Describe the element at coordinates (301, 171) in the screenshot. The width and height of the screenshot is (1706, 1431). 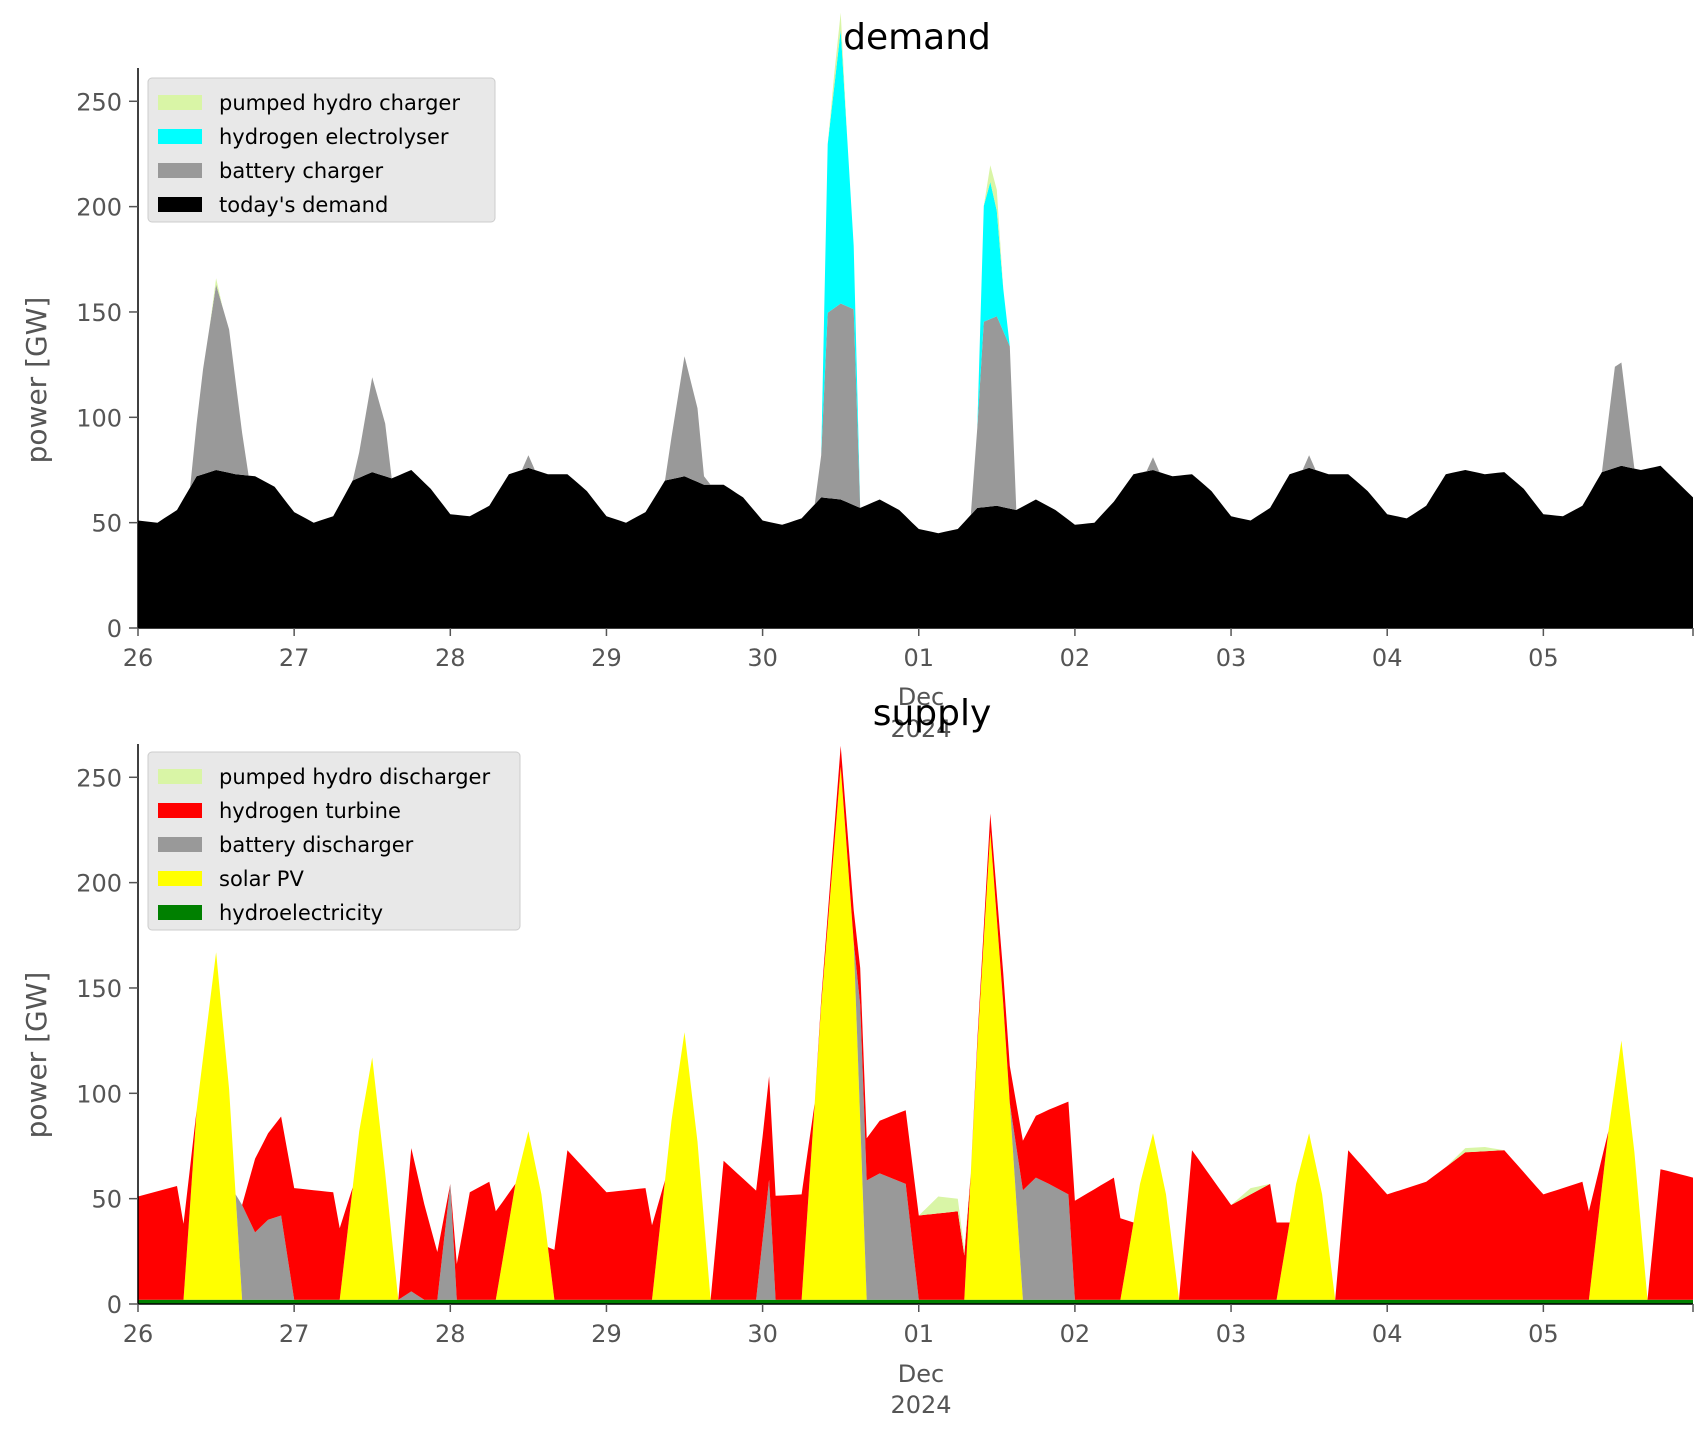
I see `legend-label: battery charger` at that location.